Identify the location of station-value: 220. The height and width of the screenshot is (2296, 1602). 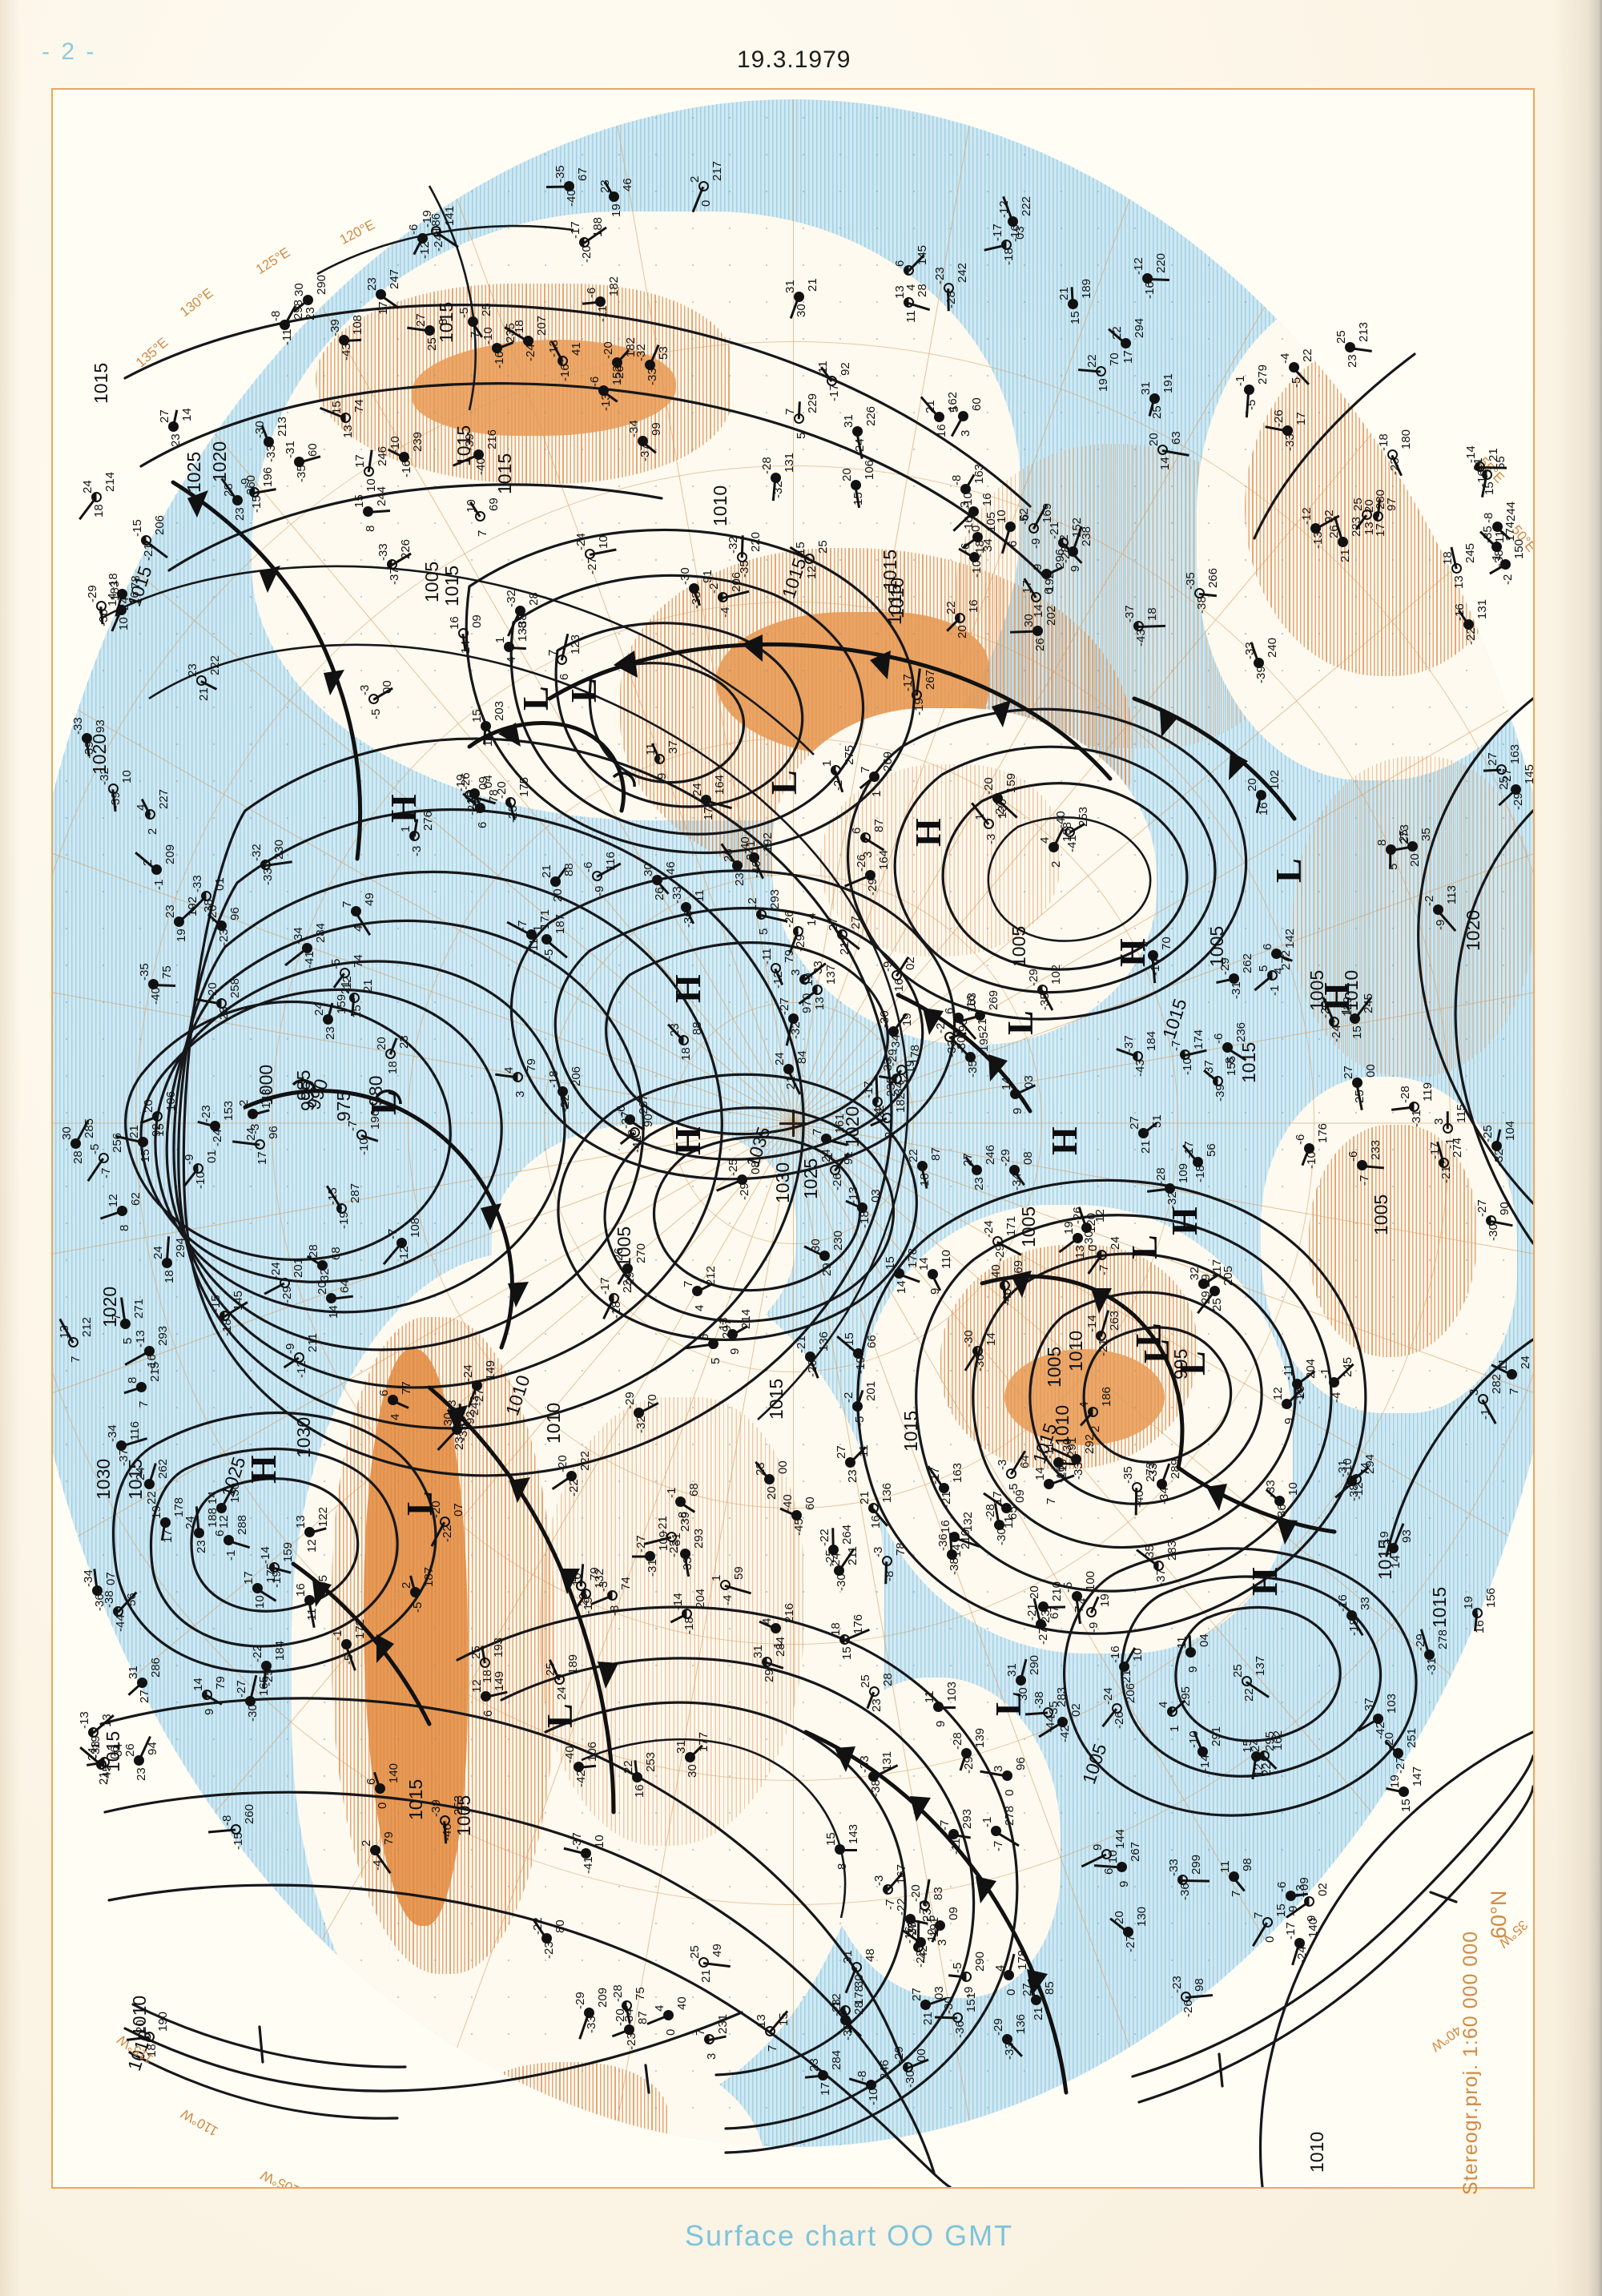
(756, 541).